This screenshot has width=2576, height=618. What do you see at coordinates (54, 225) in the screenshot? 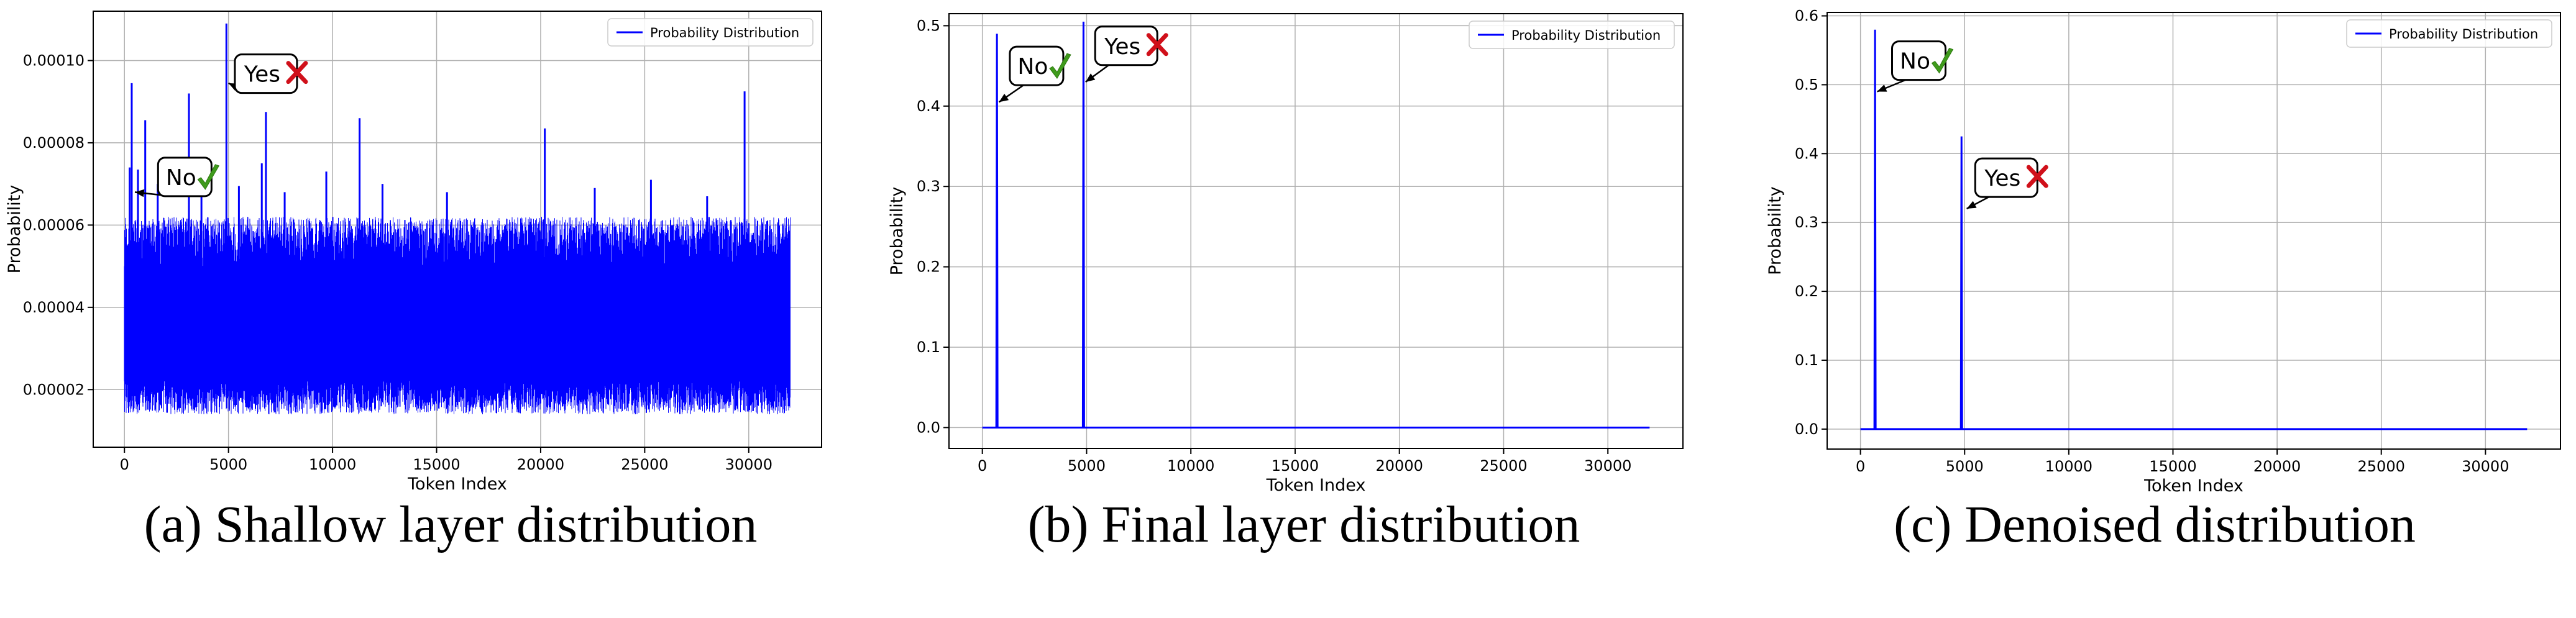
I see `y-tick-label: 0.00006` at bounding box center [54, 225].